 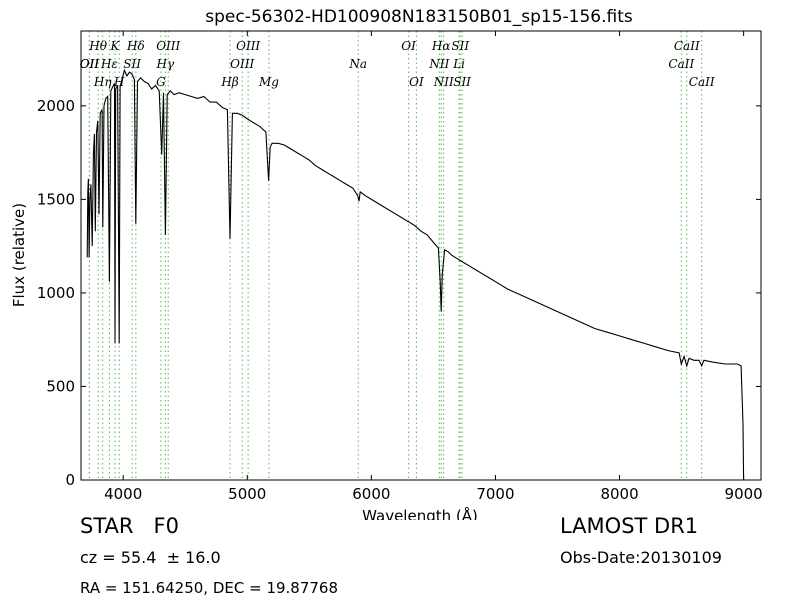 What do you see at coordinates (132, 64) in the screenshot?
I see `line-label-7: SII` at bounding box center [132, 64].